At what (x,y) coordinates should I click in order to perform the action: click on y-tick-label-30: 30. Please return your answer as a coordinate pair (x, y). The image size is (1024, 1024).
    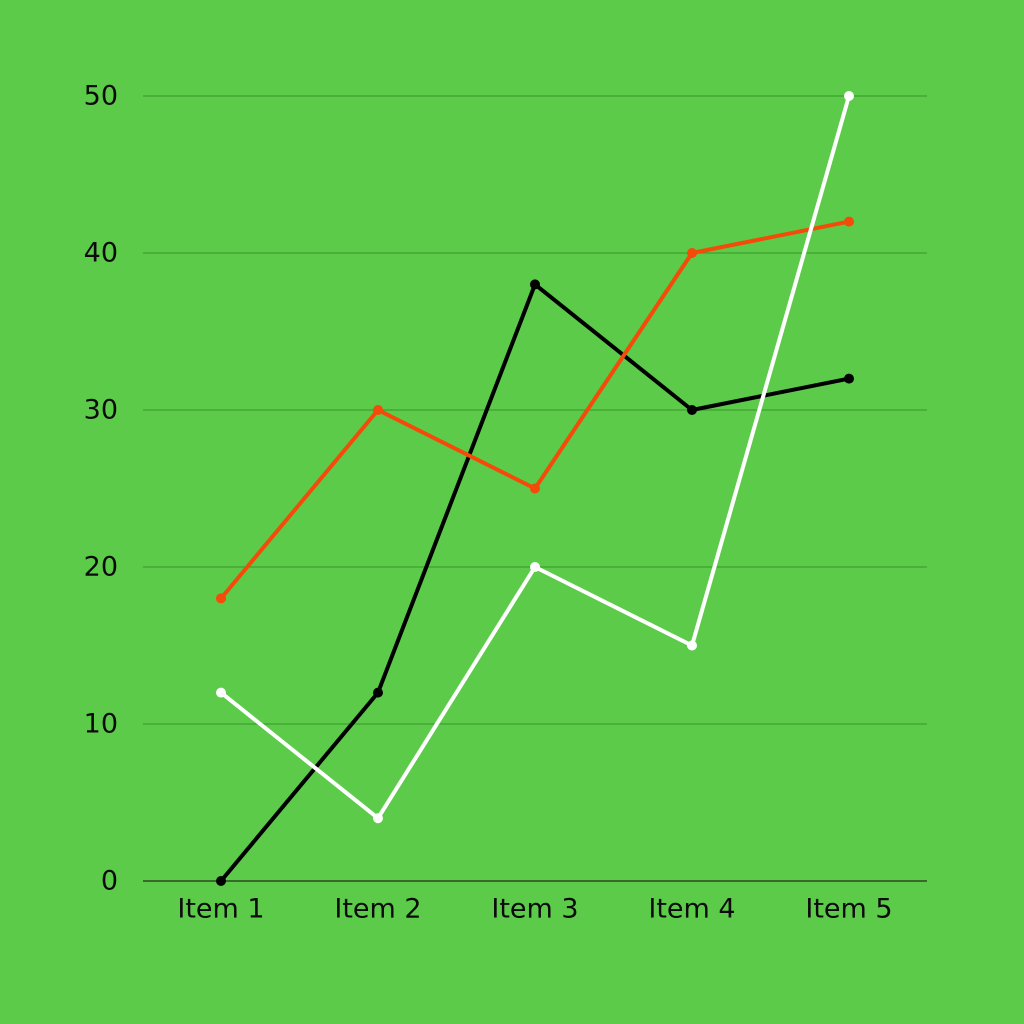
    Looking at the image, I should click on (101, 410).